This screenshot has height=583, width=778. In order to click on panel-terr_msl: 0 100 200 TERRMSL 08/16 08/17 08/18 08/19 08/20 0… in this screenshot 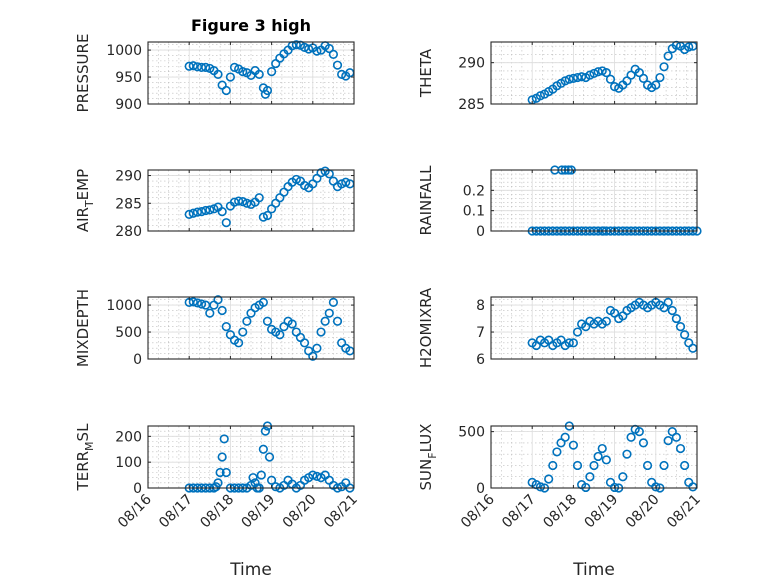, I will do `click(217, 476)`.